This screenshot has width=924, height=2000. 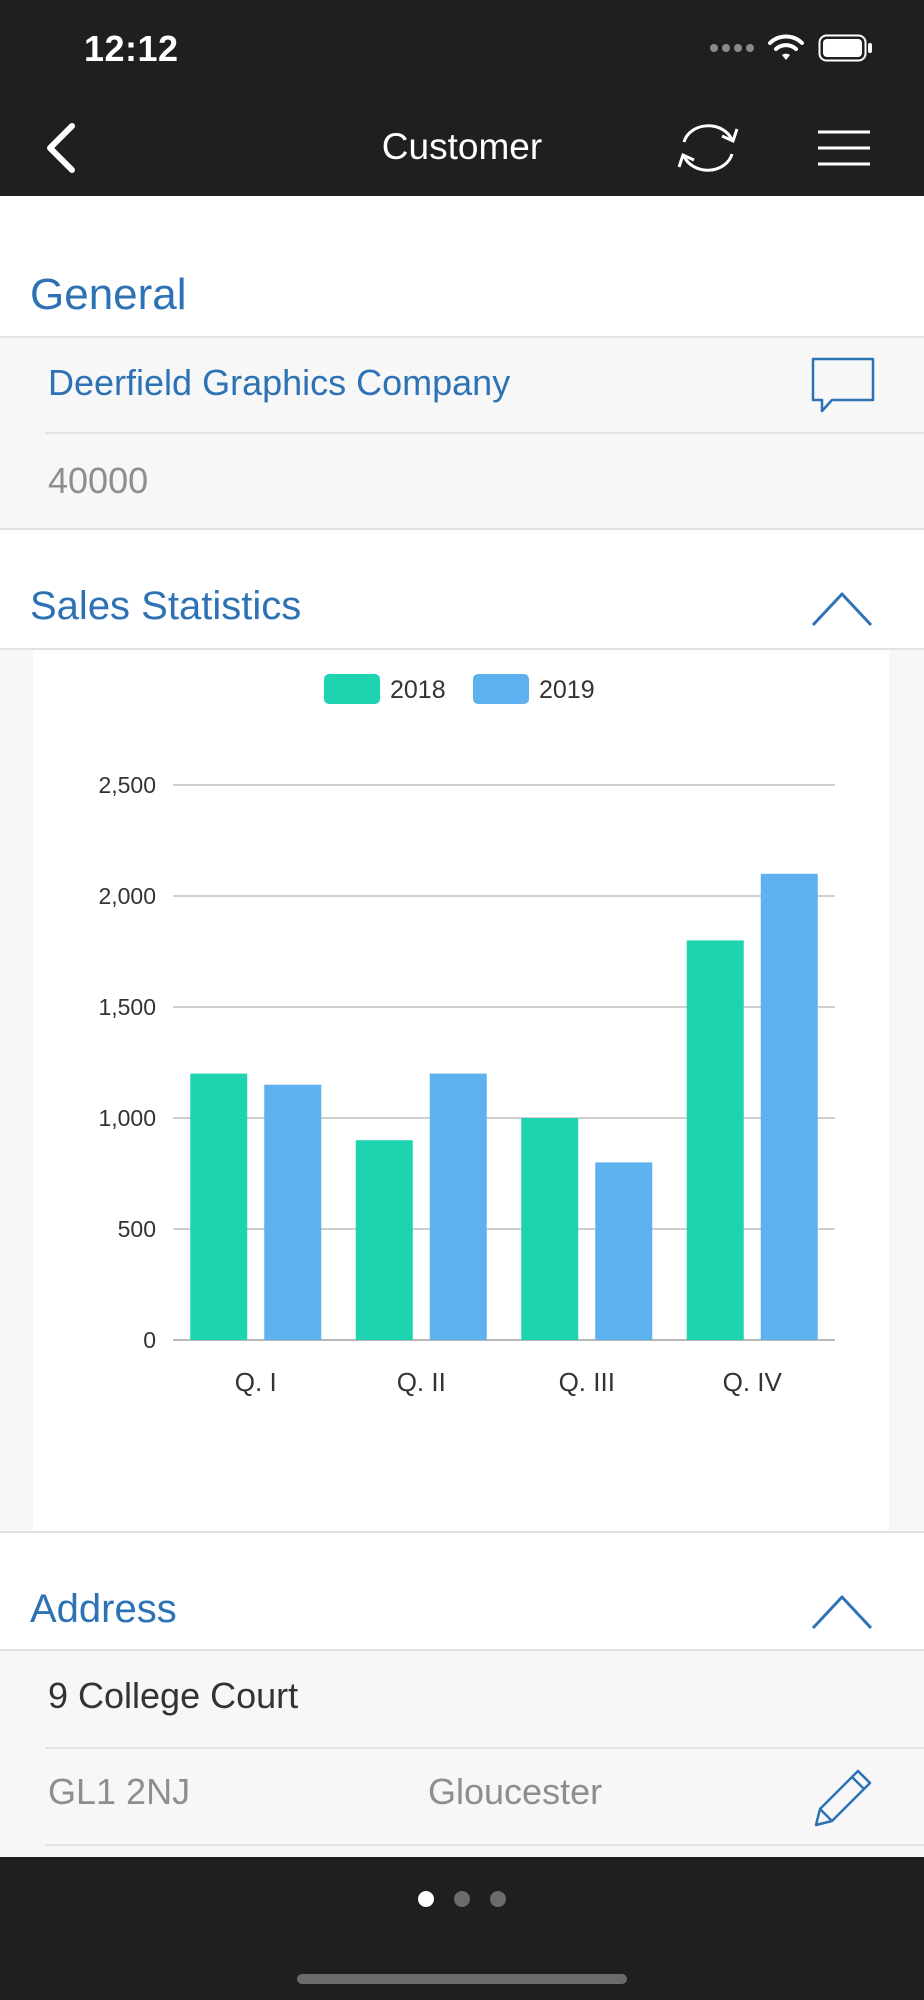 What do you see at coordinates (587, 1382) in the screenshot?
I see `x-tick-label: Q. III` at bounding box center [587, 1382].